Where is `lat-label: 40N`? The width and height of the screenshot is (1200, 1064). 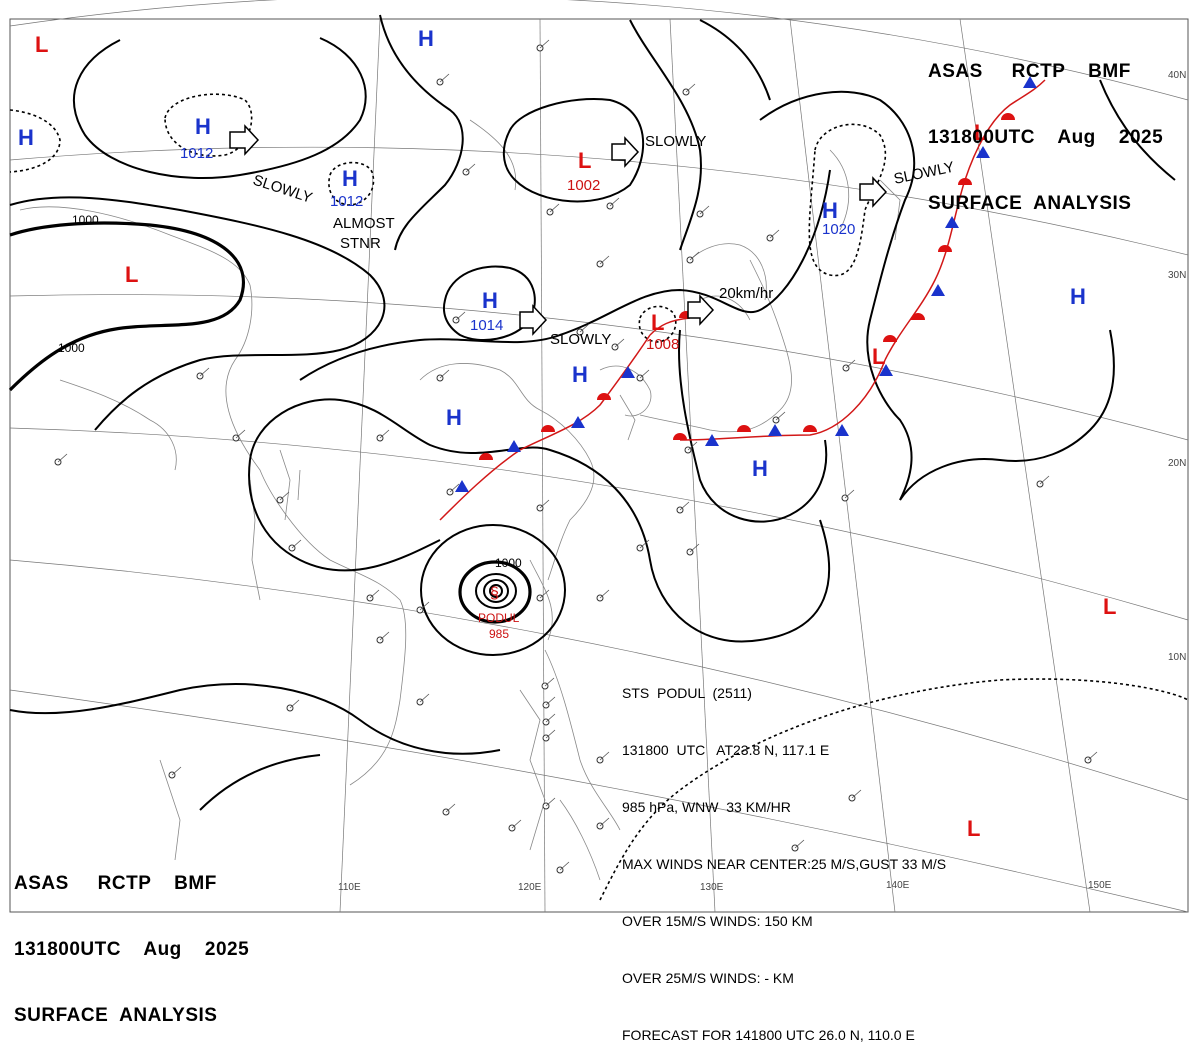
lat-label: 40N is located at coordinates (1177, 75).